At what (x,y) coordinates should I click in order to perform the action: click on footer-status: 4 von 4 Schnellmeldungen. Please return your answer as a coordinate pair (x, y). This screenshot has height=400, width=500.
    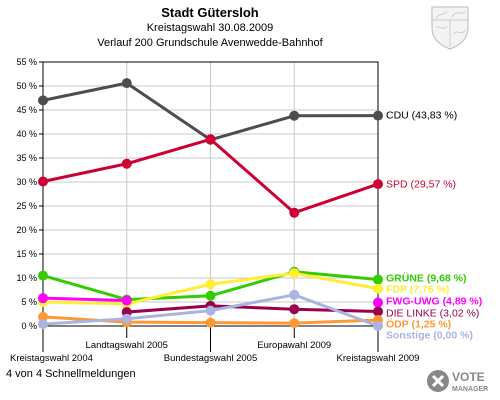
    Looking at the image, I should click on (71, 374).